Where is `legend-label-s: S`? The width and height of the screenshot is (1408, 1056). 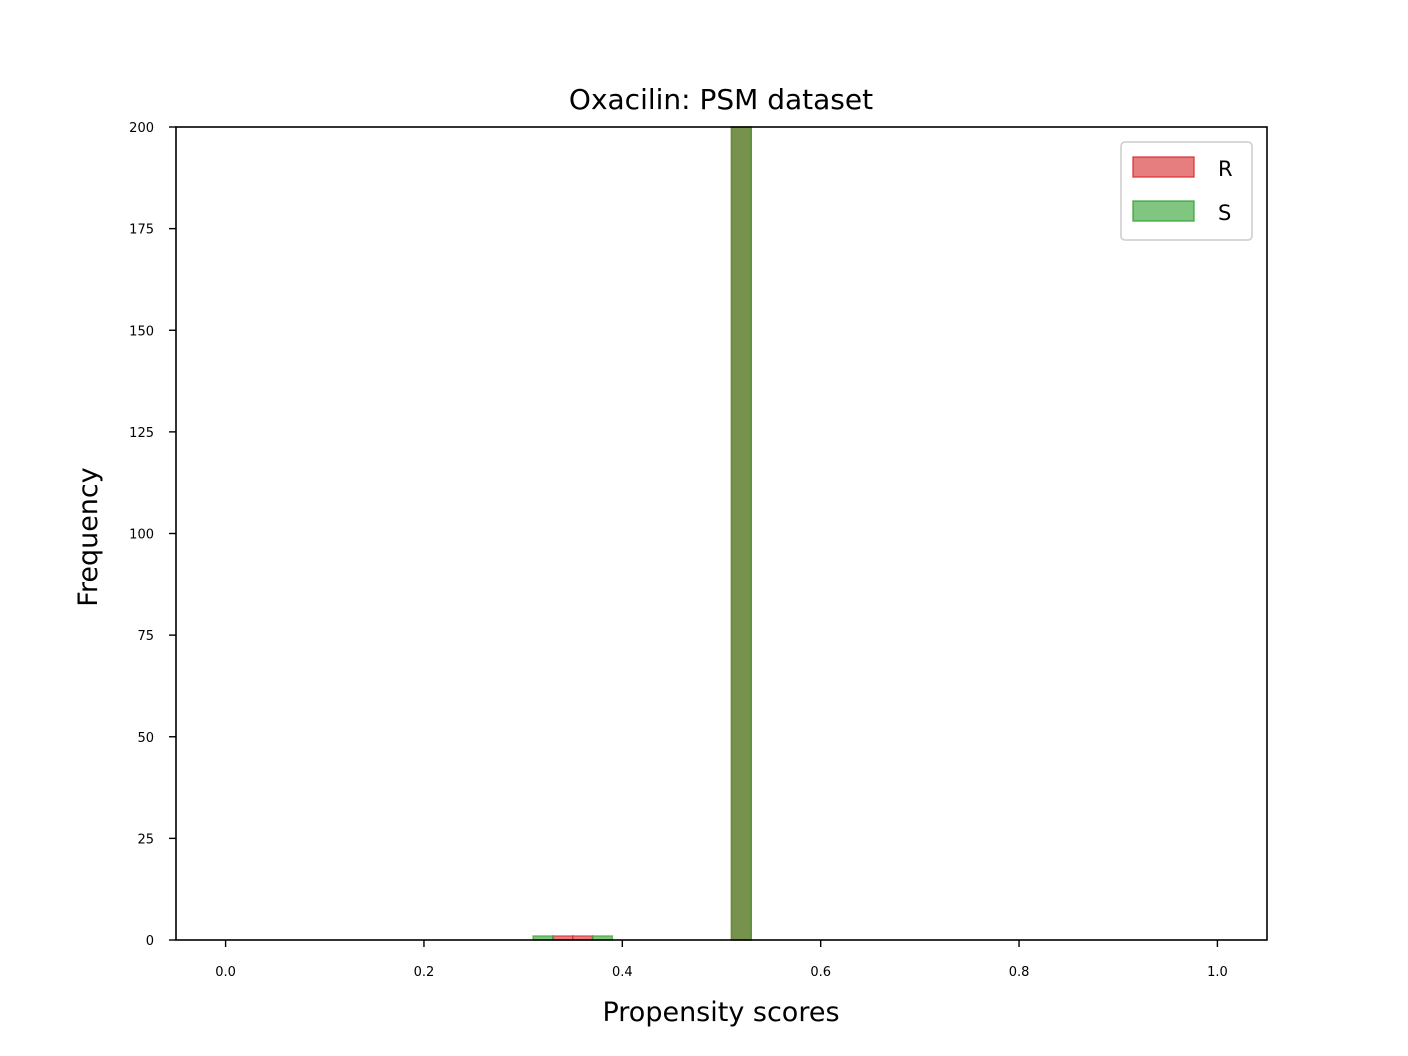 legend-label-s: S is located at coordinates (1224, 213).